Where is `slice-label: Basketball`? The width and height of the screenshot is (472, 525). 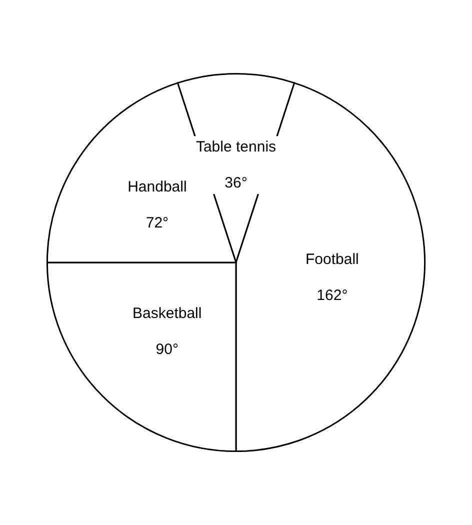
slice-label: Basketball is located at coordinates (167, 313).